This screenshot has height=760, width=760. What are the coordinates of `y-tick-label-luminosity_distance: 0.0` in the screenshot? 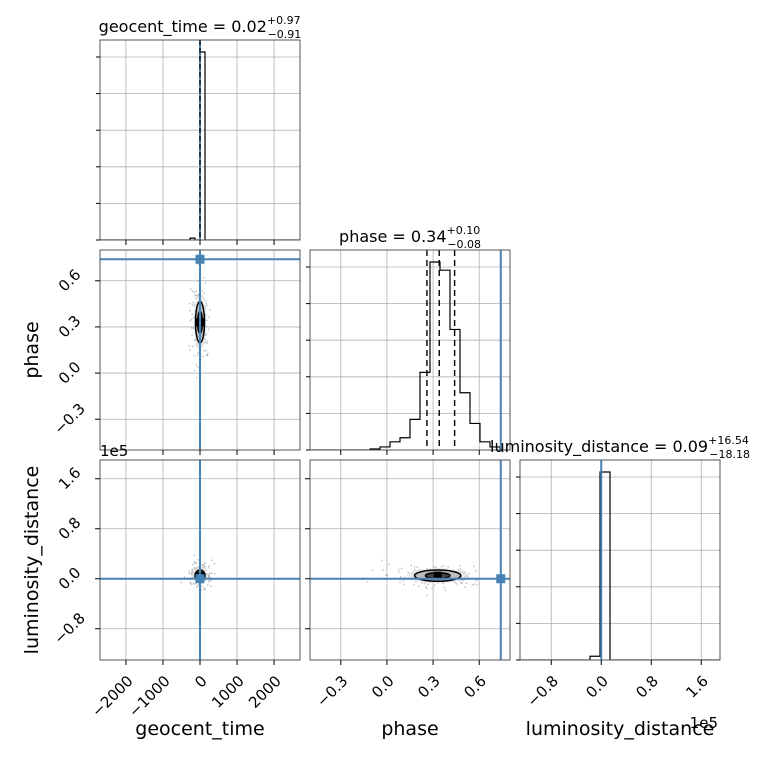 It's located at (70, 579).